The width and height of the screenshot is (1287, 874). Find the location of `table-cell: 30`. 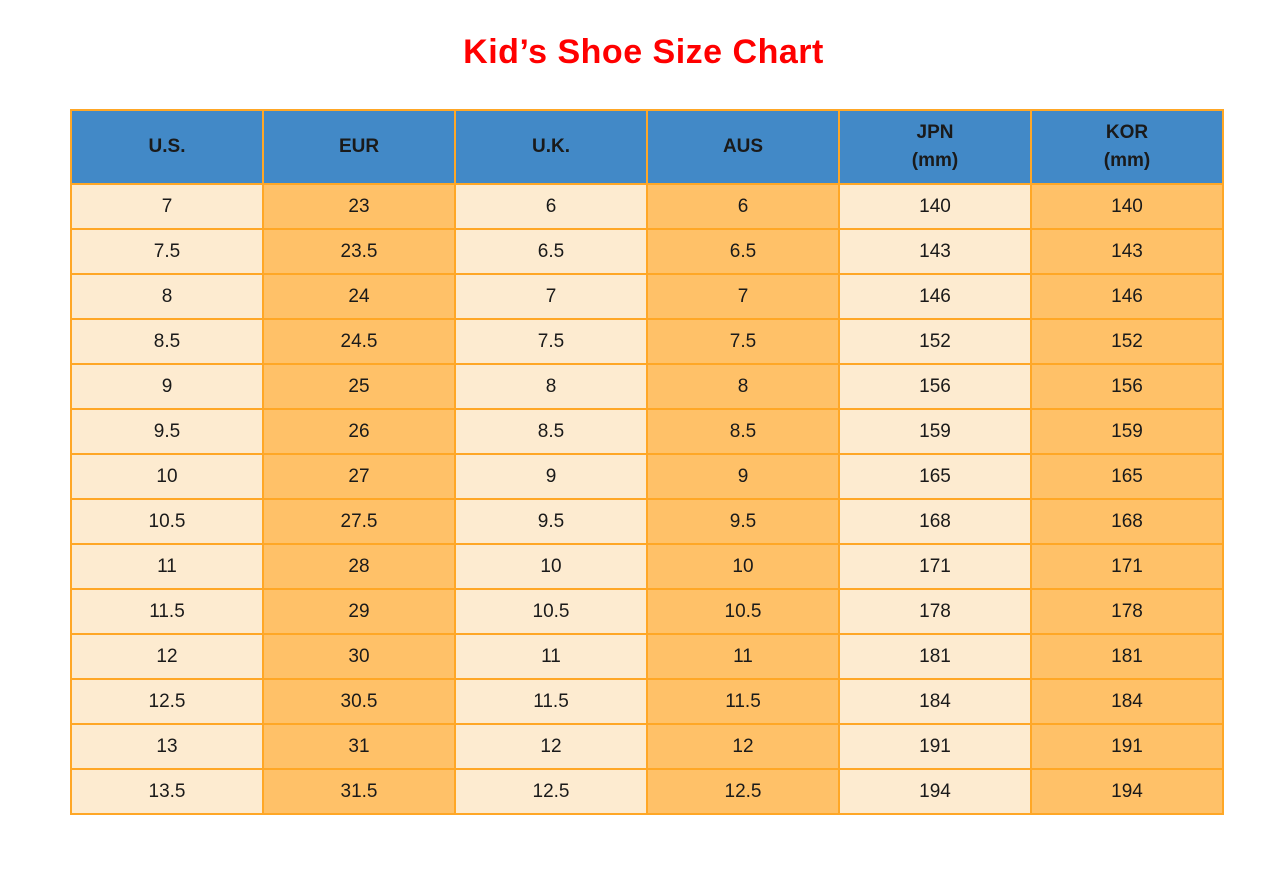

table-cell: 30 is located at coordinates (359, 656).